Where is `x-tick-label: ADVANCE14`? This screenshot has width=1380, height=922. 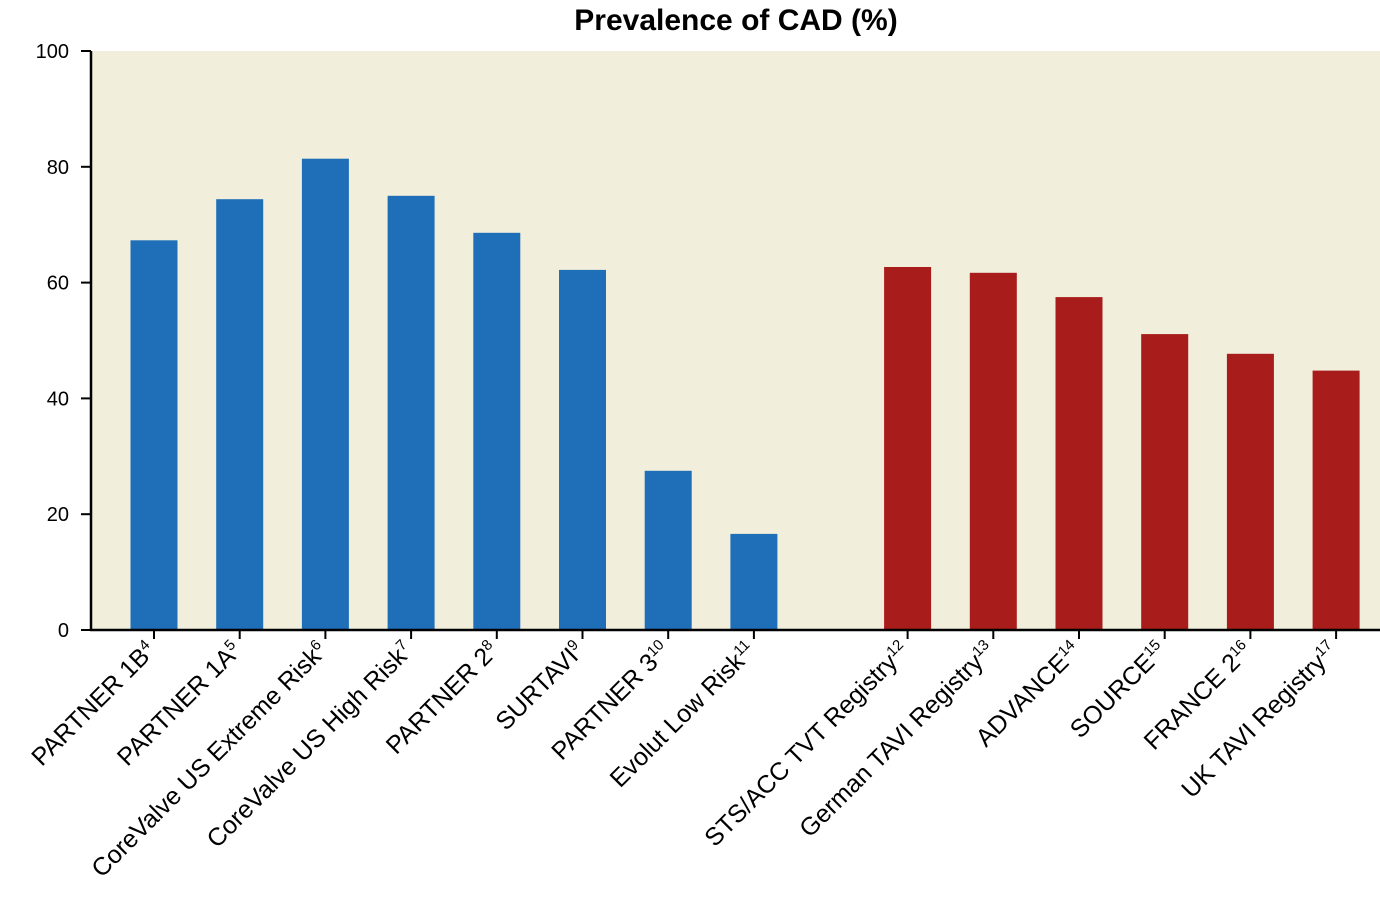 x-tick-label: ADVANCE14 is located at coordinates (1028, 694).